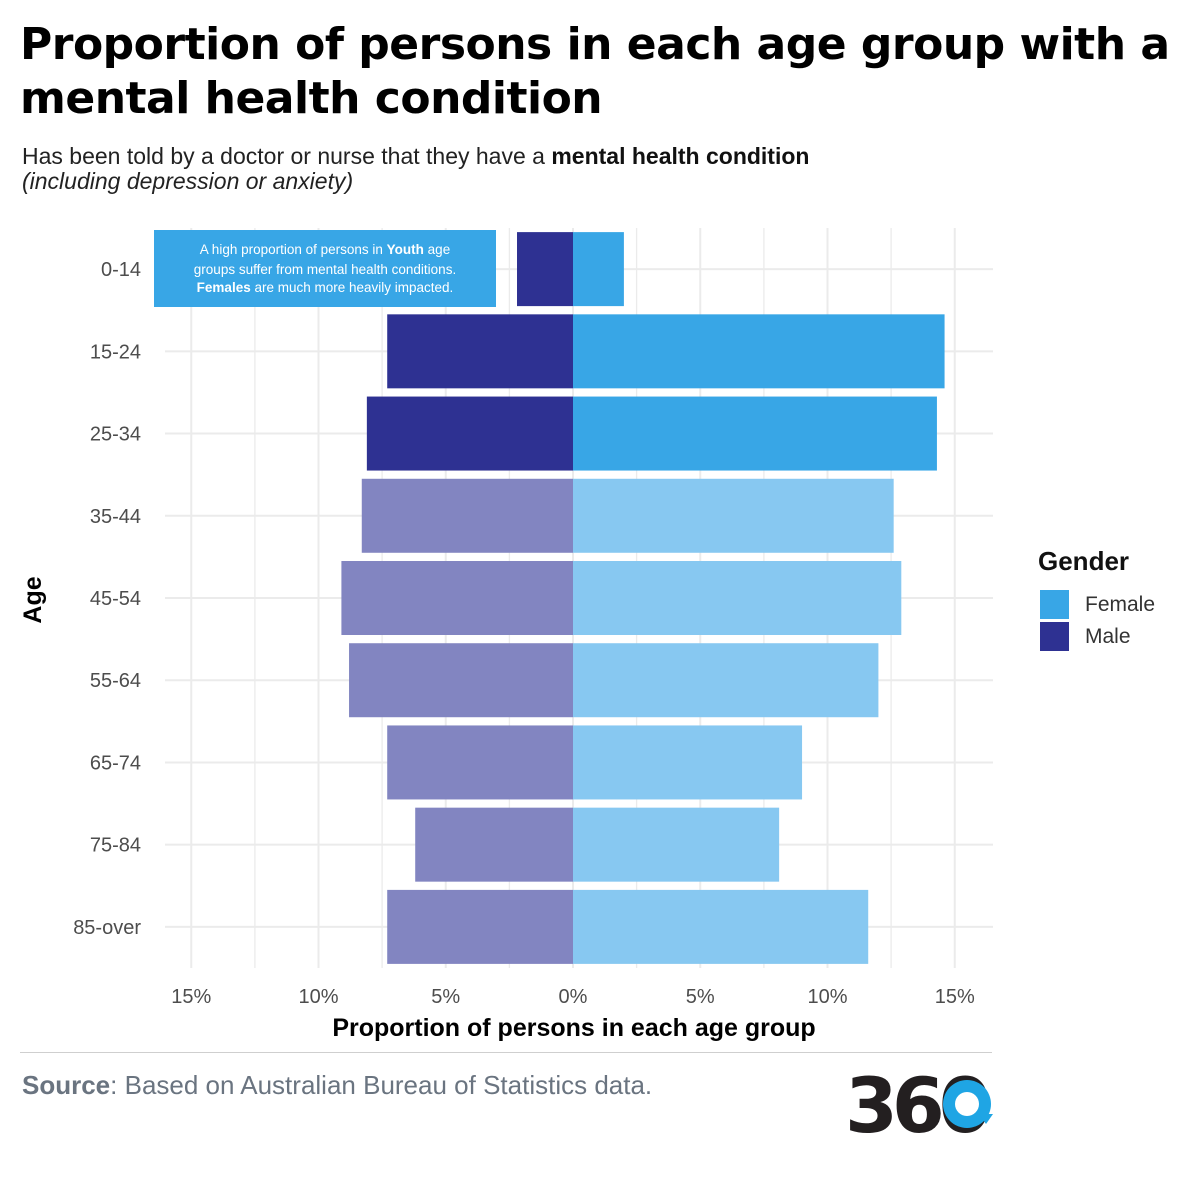 This screenshot has width=1200, height=1200. Describe the element at coordinates (115, 846) in the screenshot. I see `y-tick-label: 75-84` at that location.